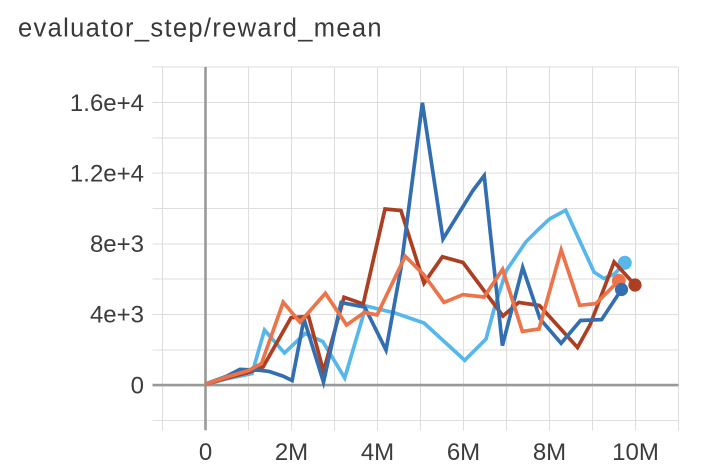  What do you see at coordinates (107, 173) in the screenshot?
I see `svg-text: 1.2e+4` at bounding box center [107, 173].